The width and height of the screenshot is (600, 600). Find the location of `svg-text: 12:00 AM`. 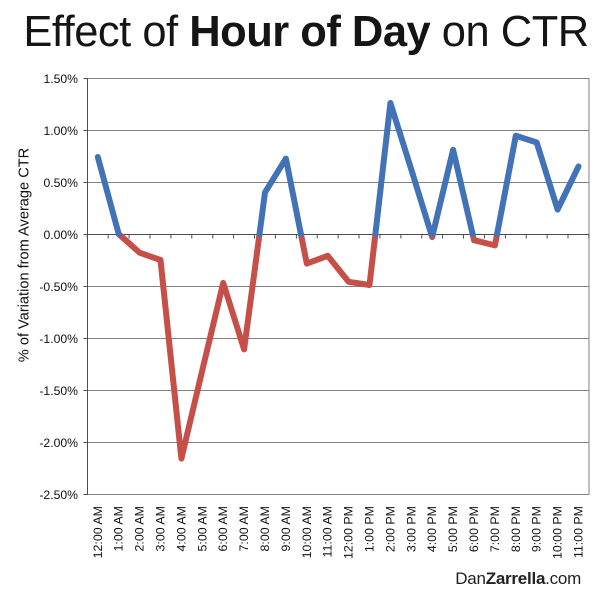

svg-text: 12:00 AM is located at coordinates (98, 532).